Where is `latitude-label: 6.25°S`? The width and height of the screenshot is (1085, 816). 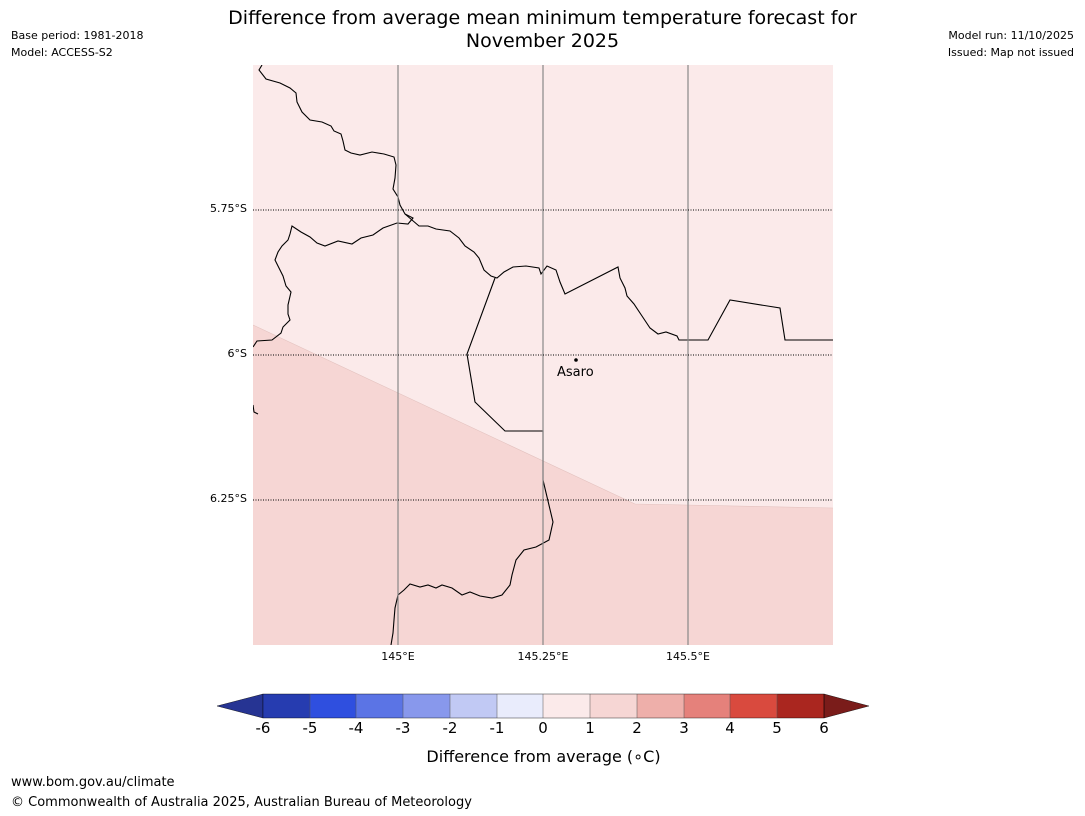
latitude-label: 6.25°S is located at coordinates (228, 498).